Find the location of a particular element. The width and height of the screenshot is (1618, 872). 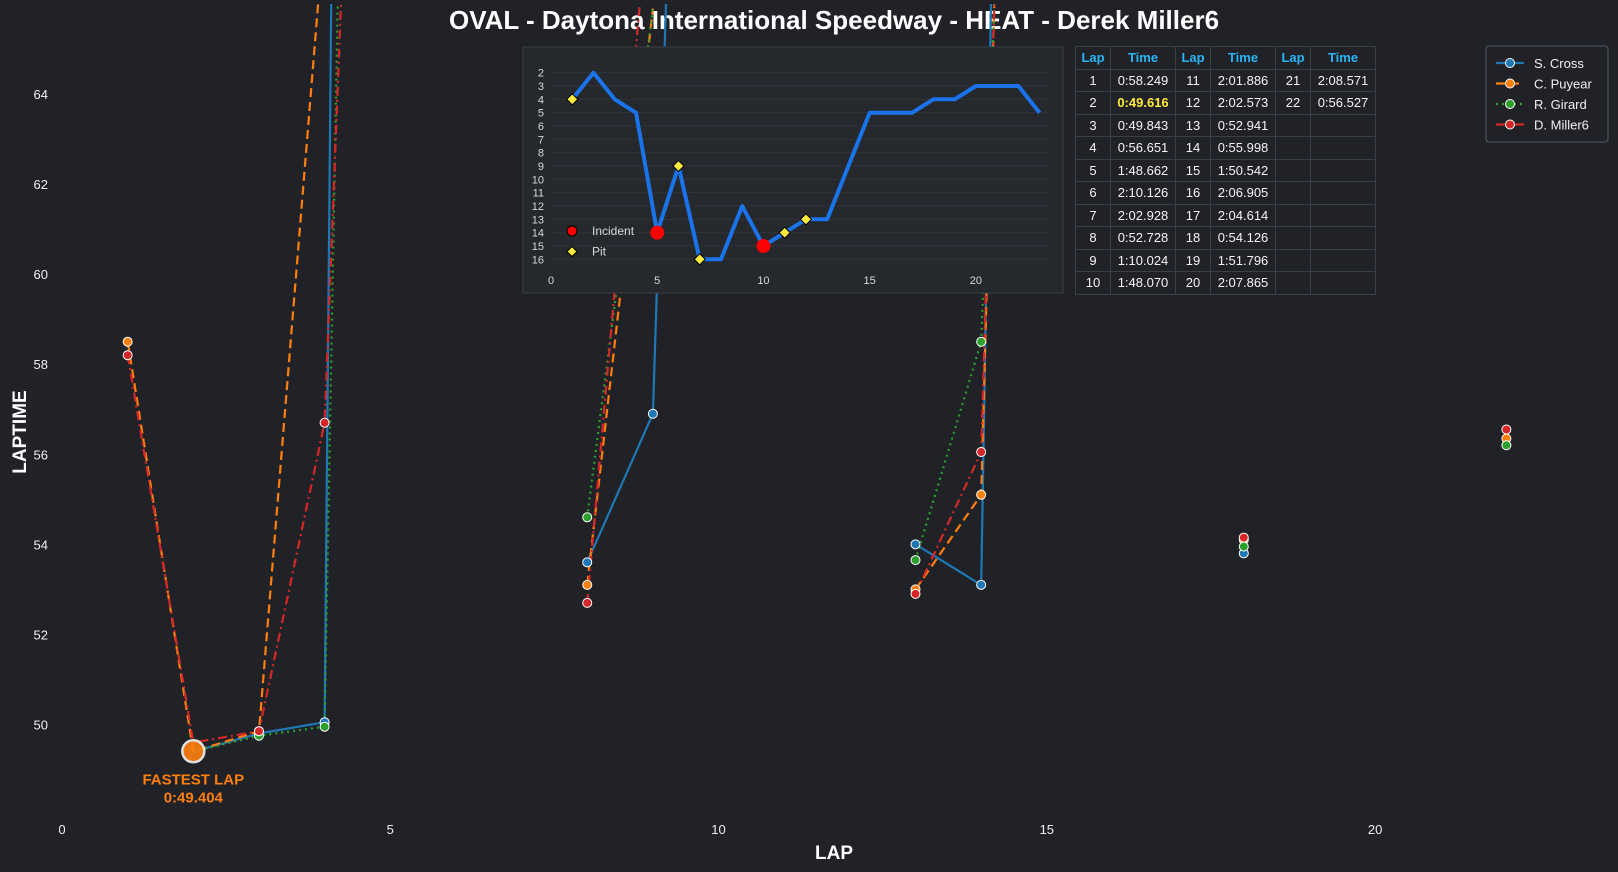

table-cell: 0:49.843 is located at coordinates (1143, 125).